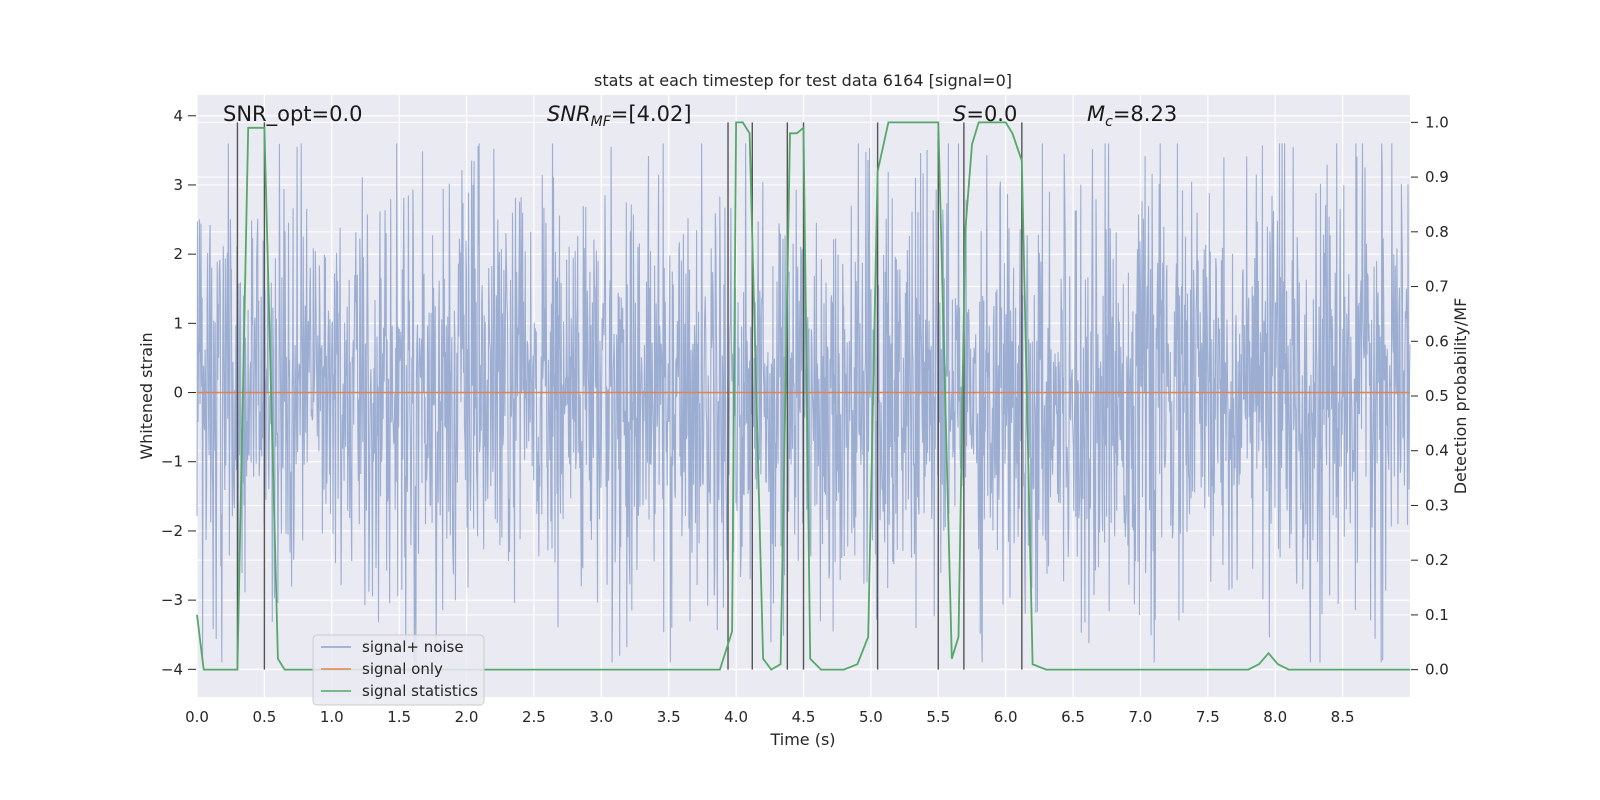  What do you see at coordinates (293, 114) in the screenshot?
I see `snr-opt-annotation: SNR_opt=0.0` at bounding box center [293, 114].